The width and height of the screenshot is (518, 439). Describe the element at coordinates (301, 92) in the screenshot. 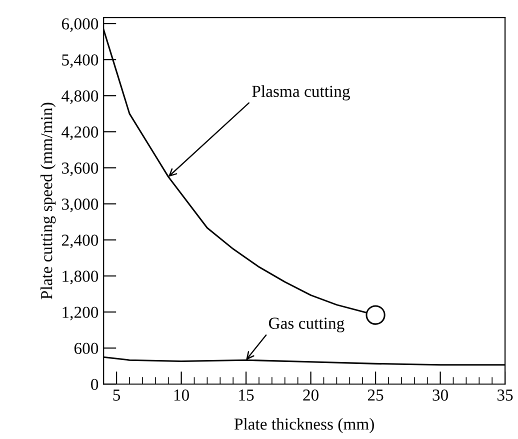

I see `annotation: Plasma cutting` at that location.